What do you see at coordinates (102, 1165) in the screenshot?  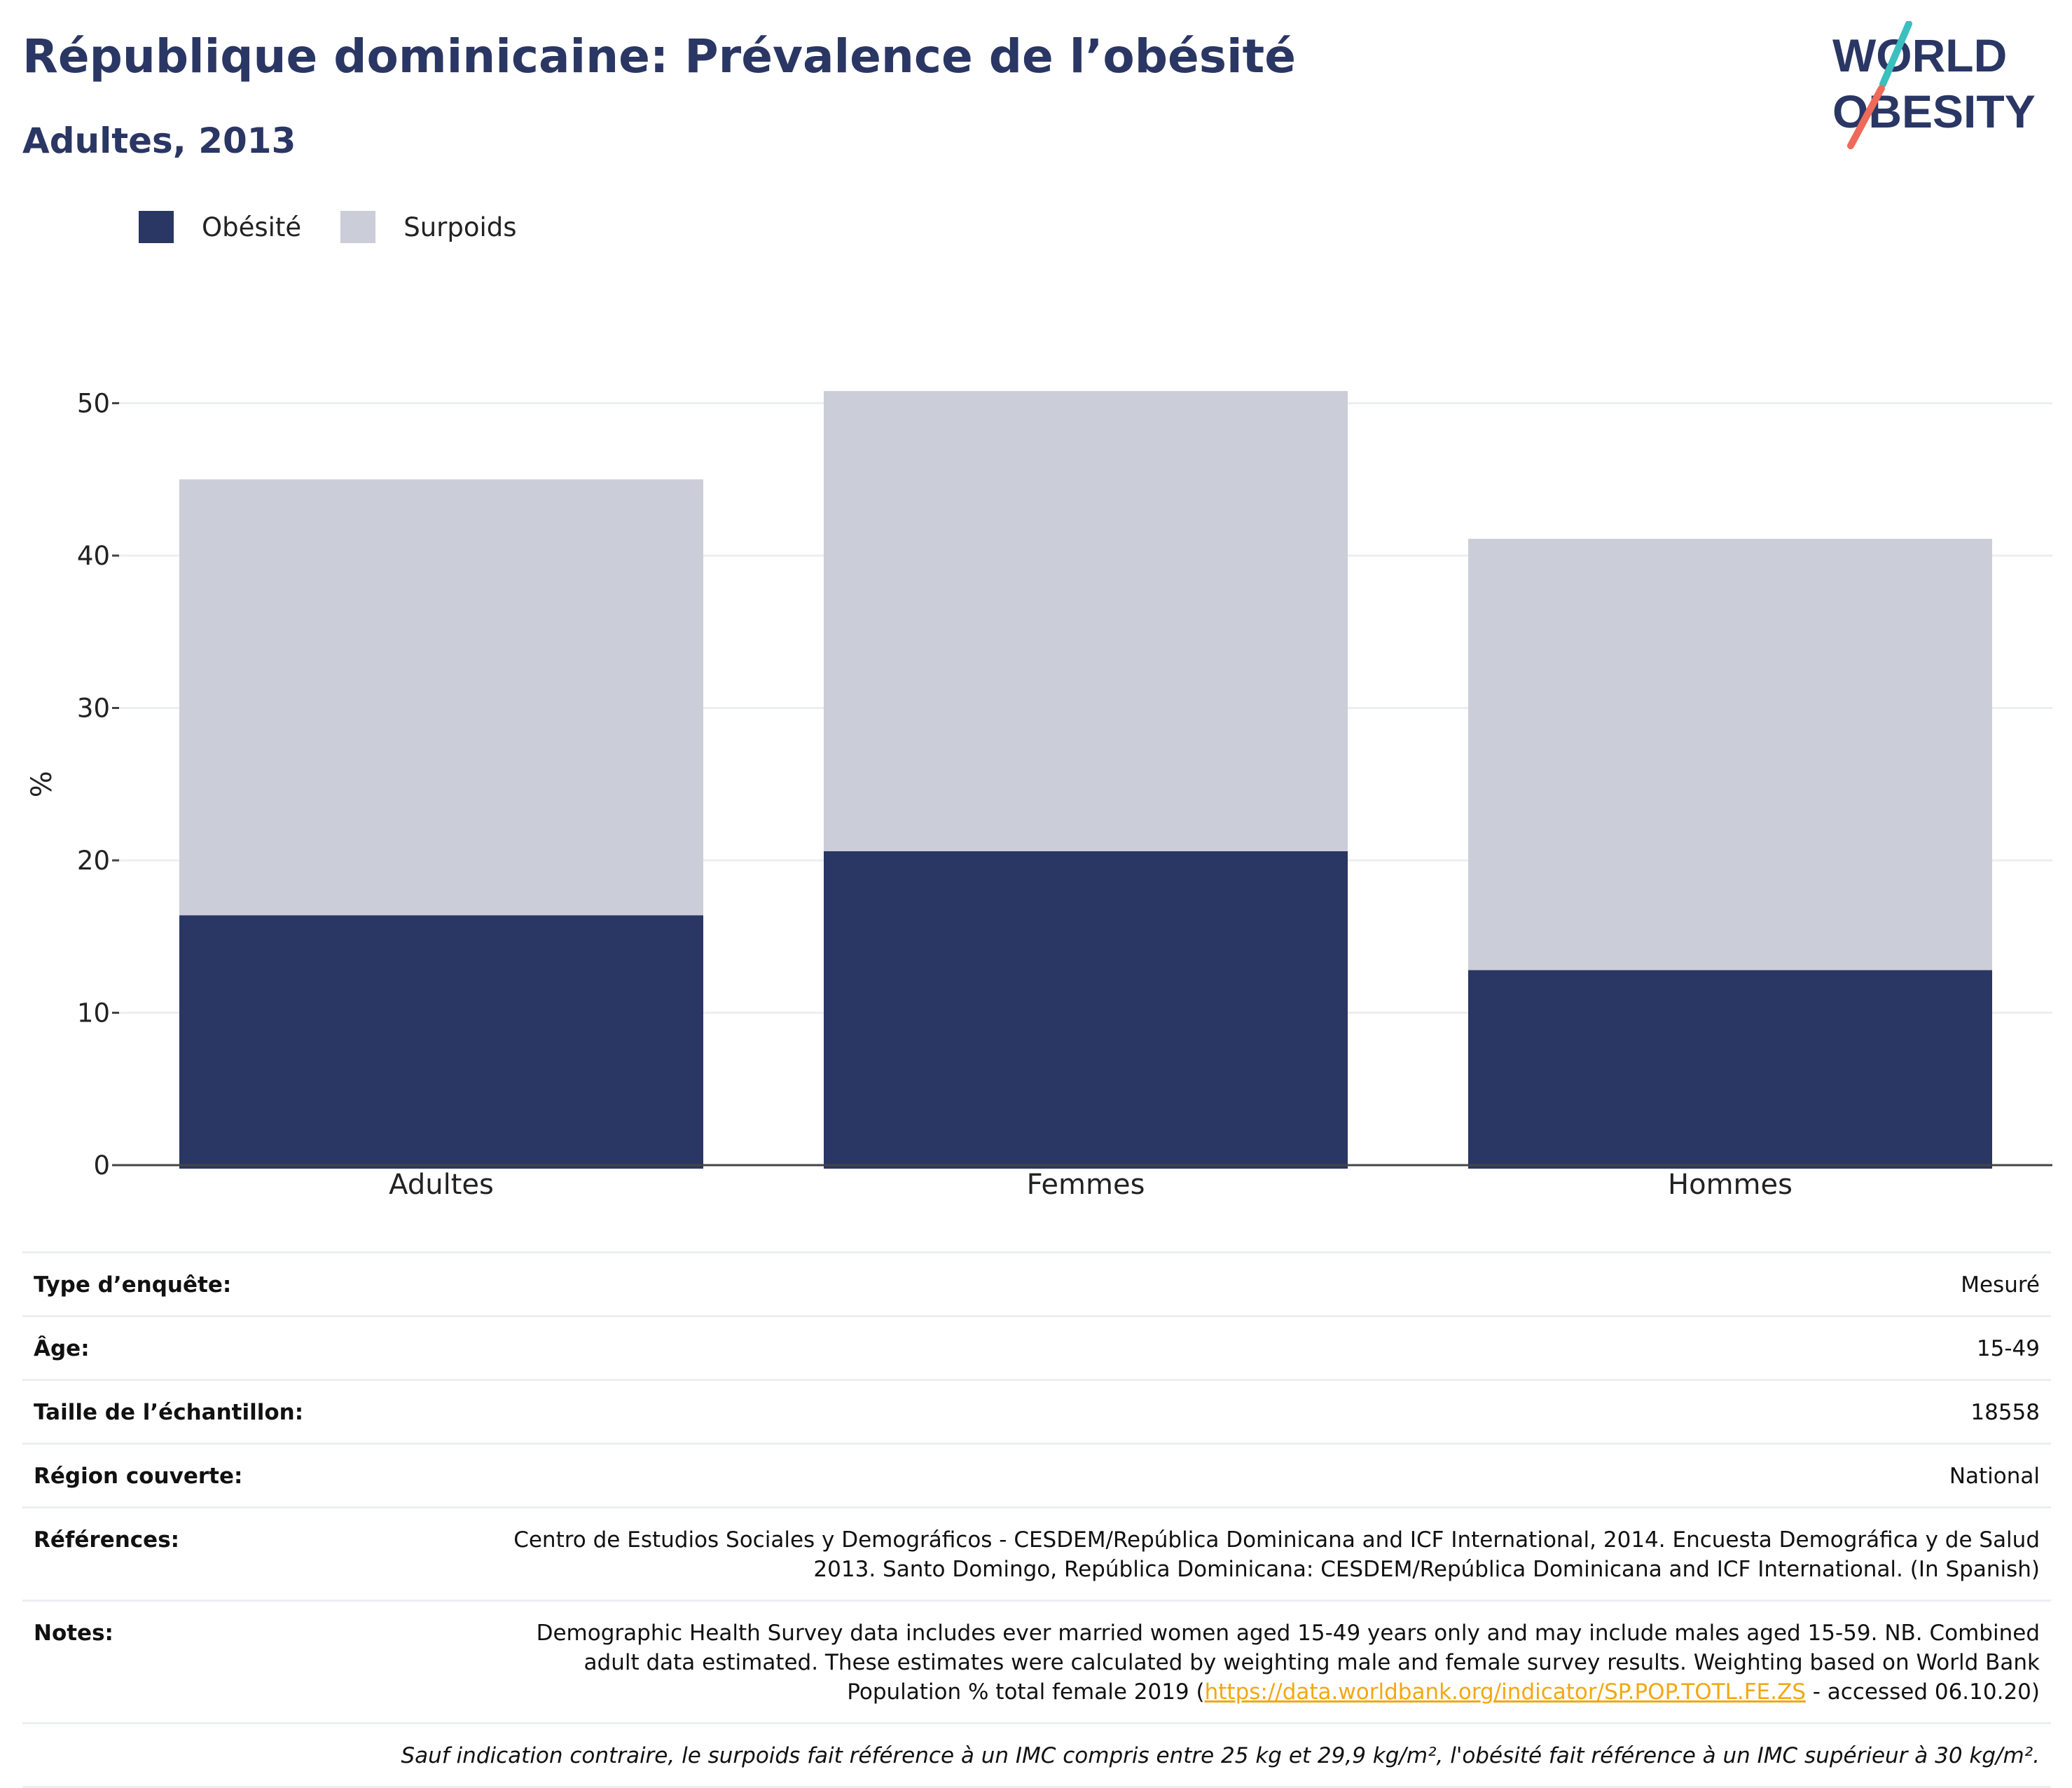 I see `y-tick-label: 0` at bounding box center [102, 1165].